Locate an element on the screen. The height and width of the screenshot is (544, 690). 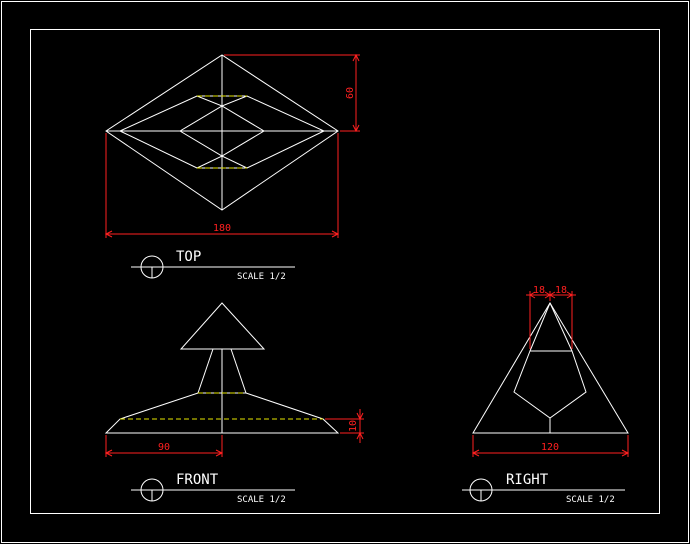
right-width-dimension: 120 is located at coordinates (550, 446).